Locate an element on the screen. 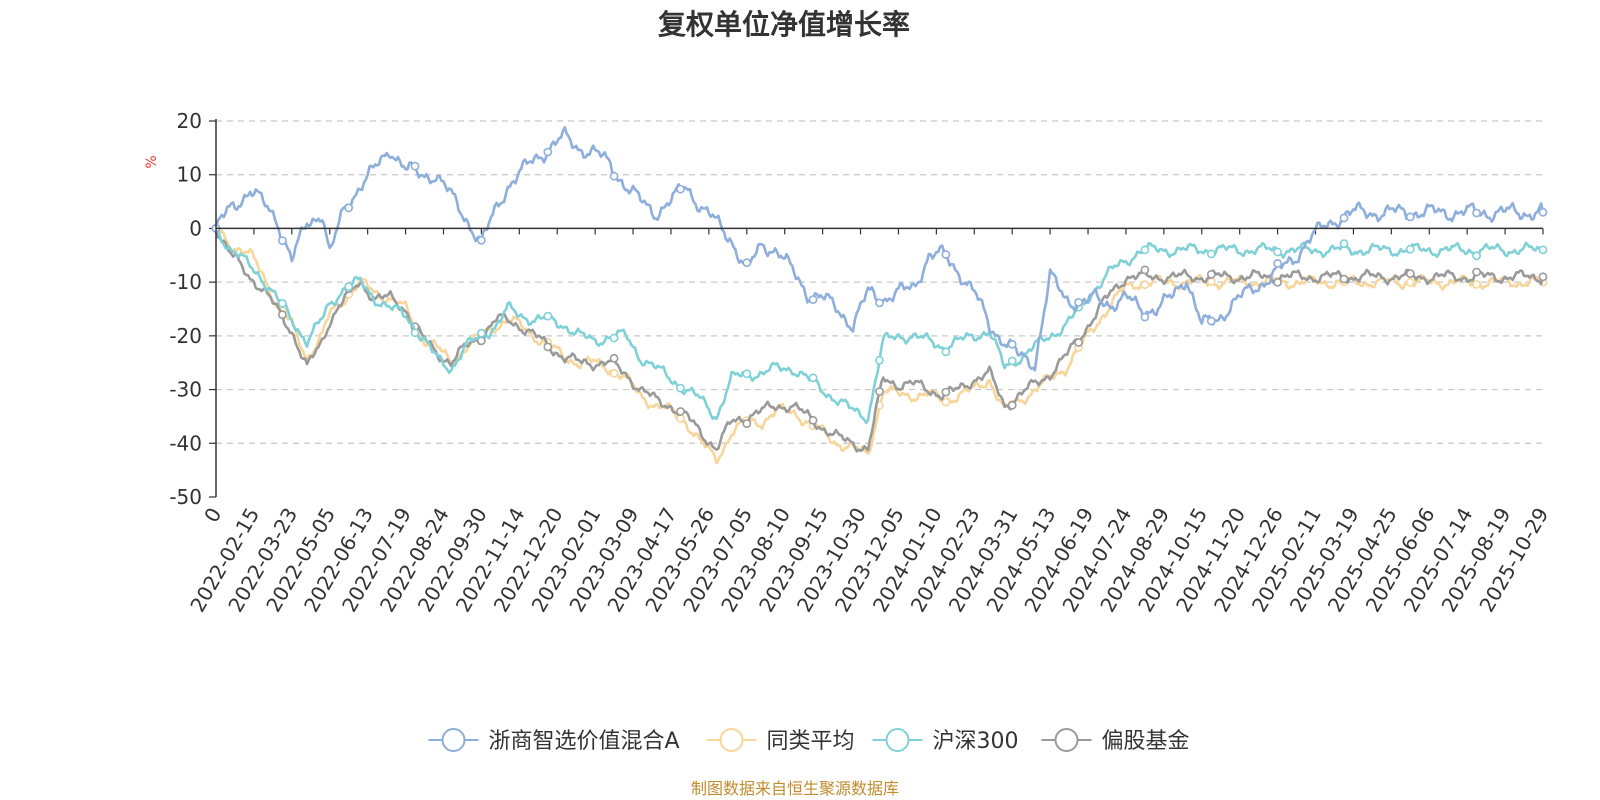  legend-item-2: 沪深300 is located at coordinates (945, 741).